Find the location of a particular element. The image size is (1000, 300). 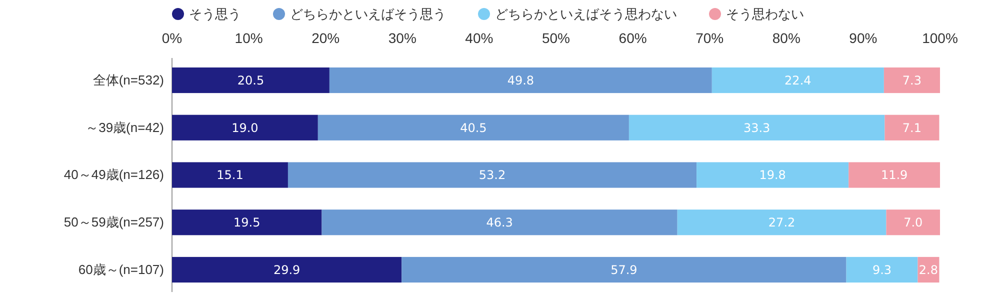

data-label: 33.3 is located at coordinates (756, 127).